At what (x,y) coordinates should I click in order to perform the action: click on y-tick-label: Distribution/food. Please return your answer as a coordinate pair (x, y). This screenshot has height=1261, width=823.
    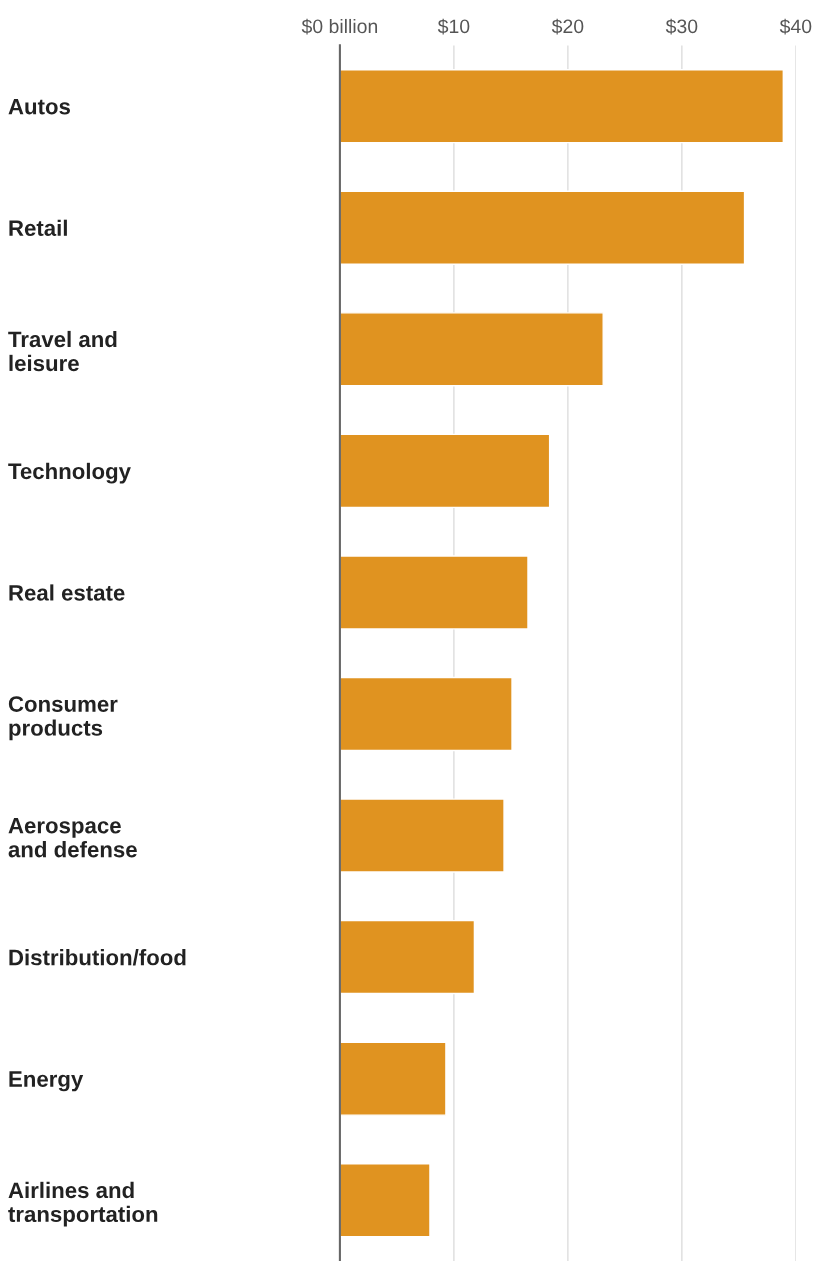
    Looking at the image, I should click on (97, 957).